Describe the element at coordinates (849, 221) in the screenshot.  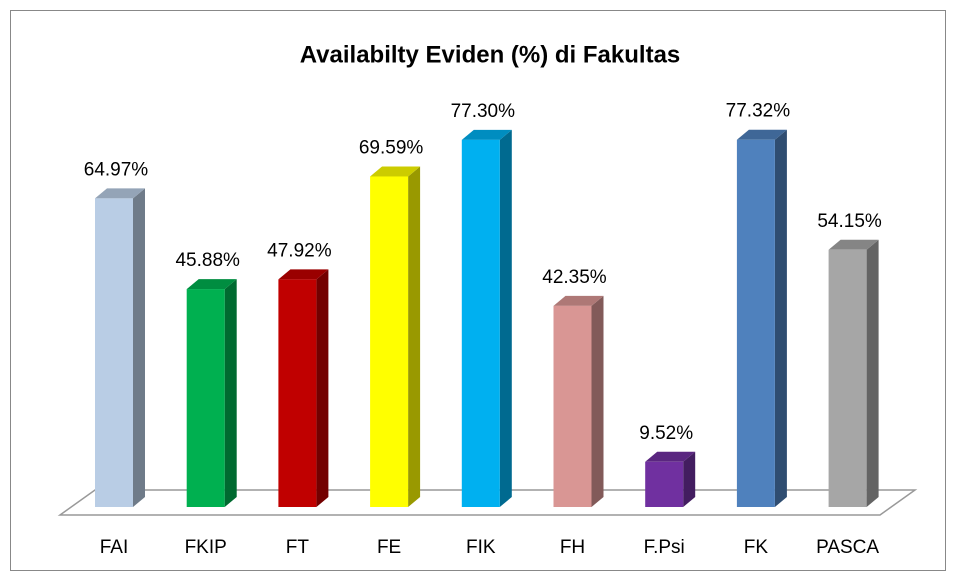
I see `value-label: 54.15%` at that location.